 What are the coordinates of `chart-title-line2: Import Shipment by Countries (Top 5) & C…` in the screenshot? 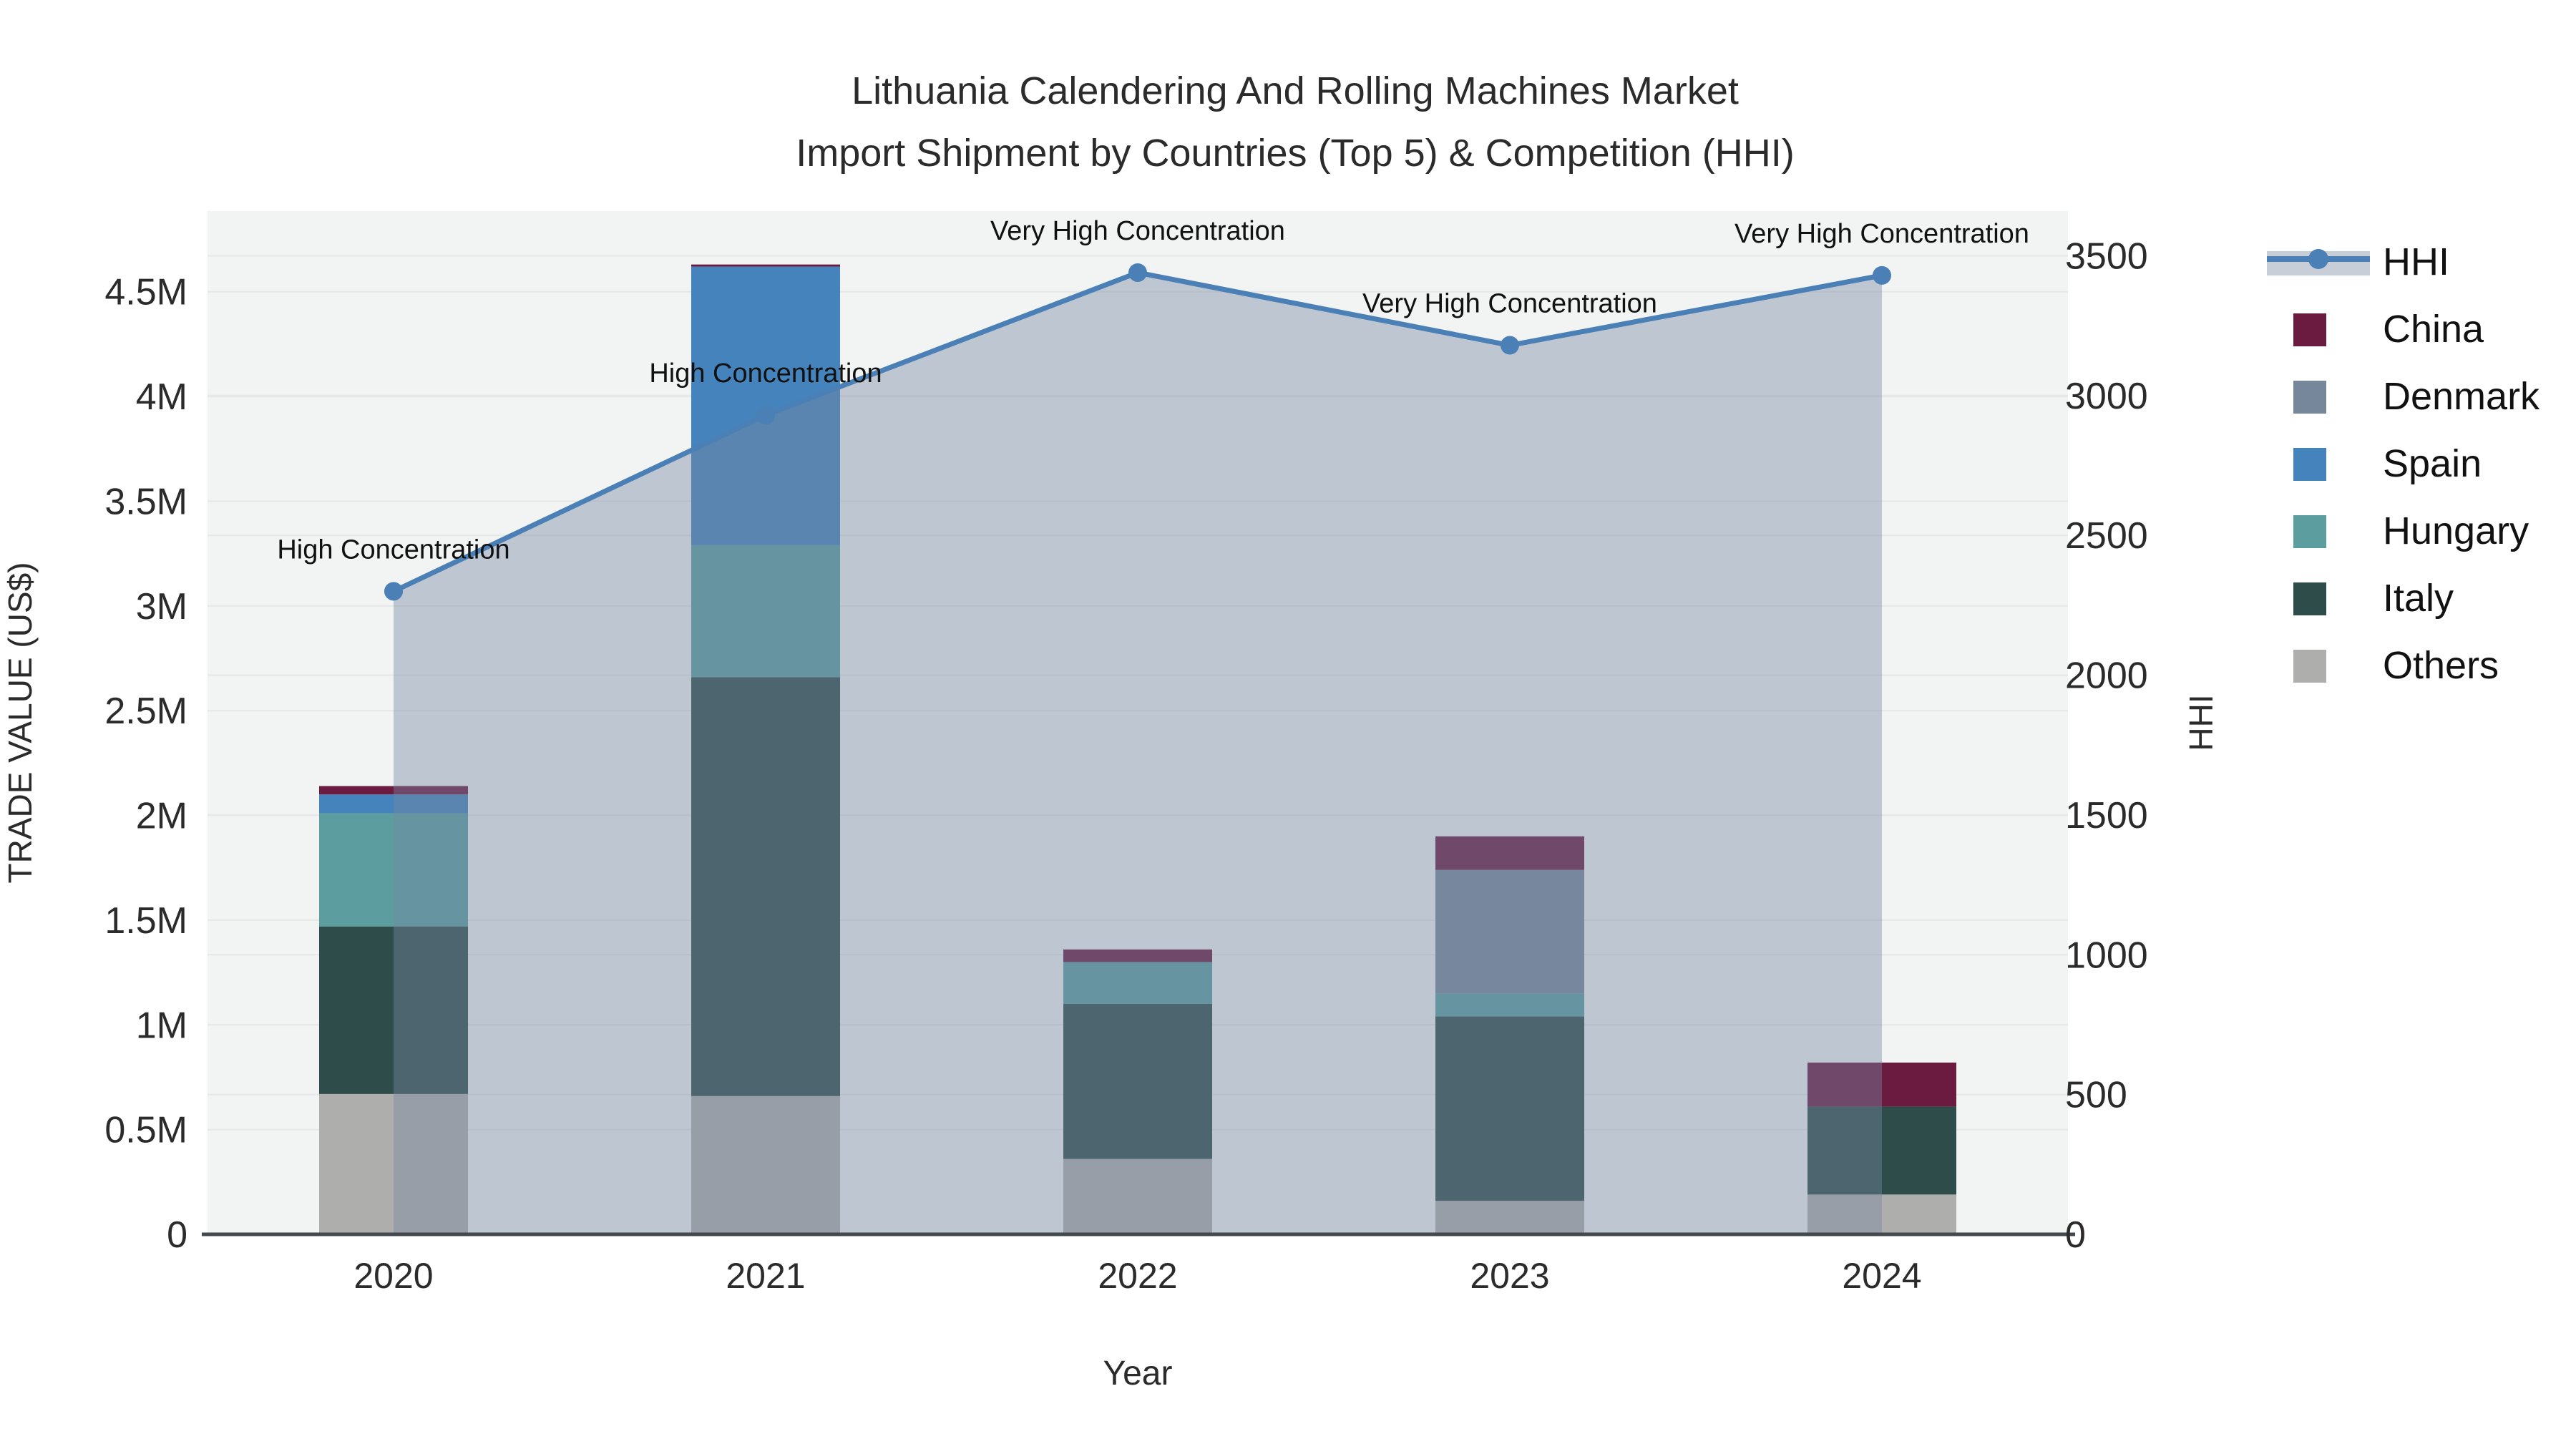 It's located at (1295, 153).